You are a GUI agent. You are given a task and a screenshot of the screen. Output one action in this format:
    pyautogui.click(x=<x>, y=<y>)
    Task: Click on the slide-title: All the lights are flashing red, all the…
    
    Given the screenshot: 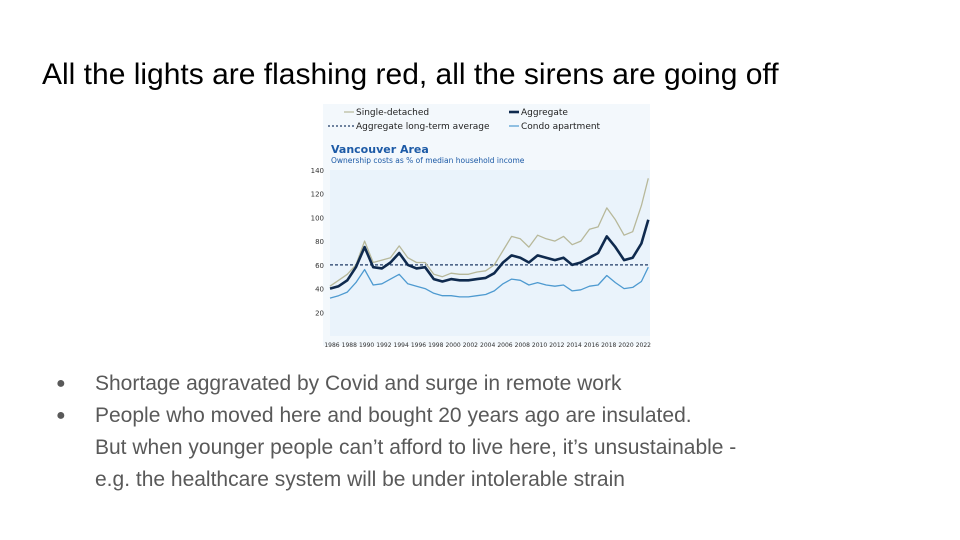 What is the action you would take?
    pyautogui.click(x=410, y=74)
    